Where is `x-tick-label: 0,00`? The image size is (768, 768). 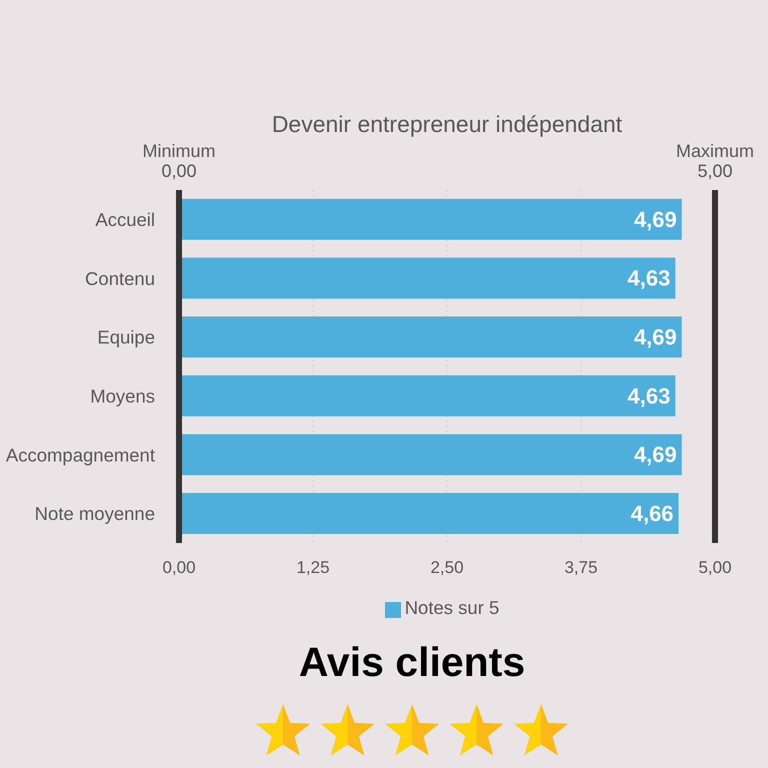
x-tick-label: 0,00 is located at coordinates (179, 568).